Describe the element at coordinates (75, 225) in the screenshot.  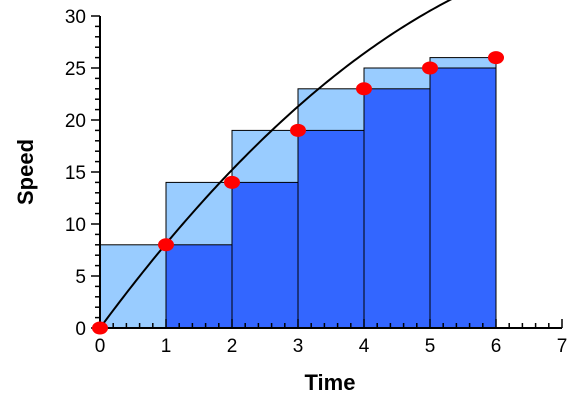
I see `y-tick-label: 10` at that location.